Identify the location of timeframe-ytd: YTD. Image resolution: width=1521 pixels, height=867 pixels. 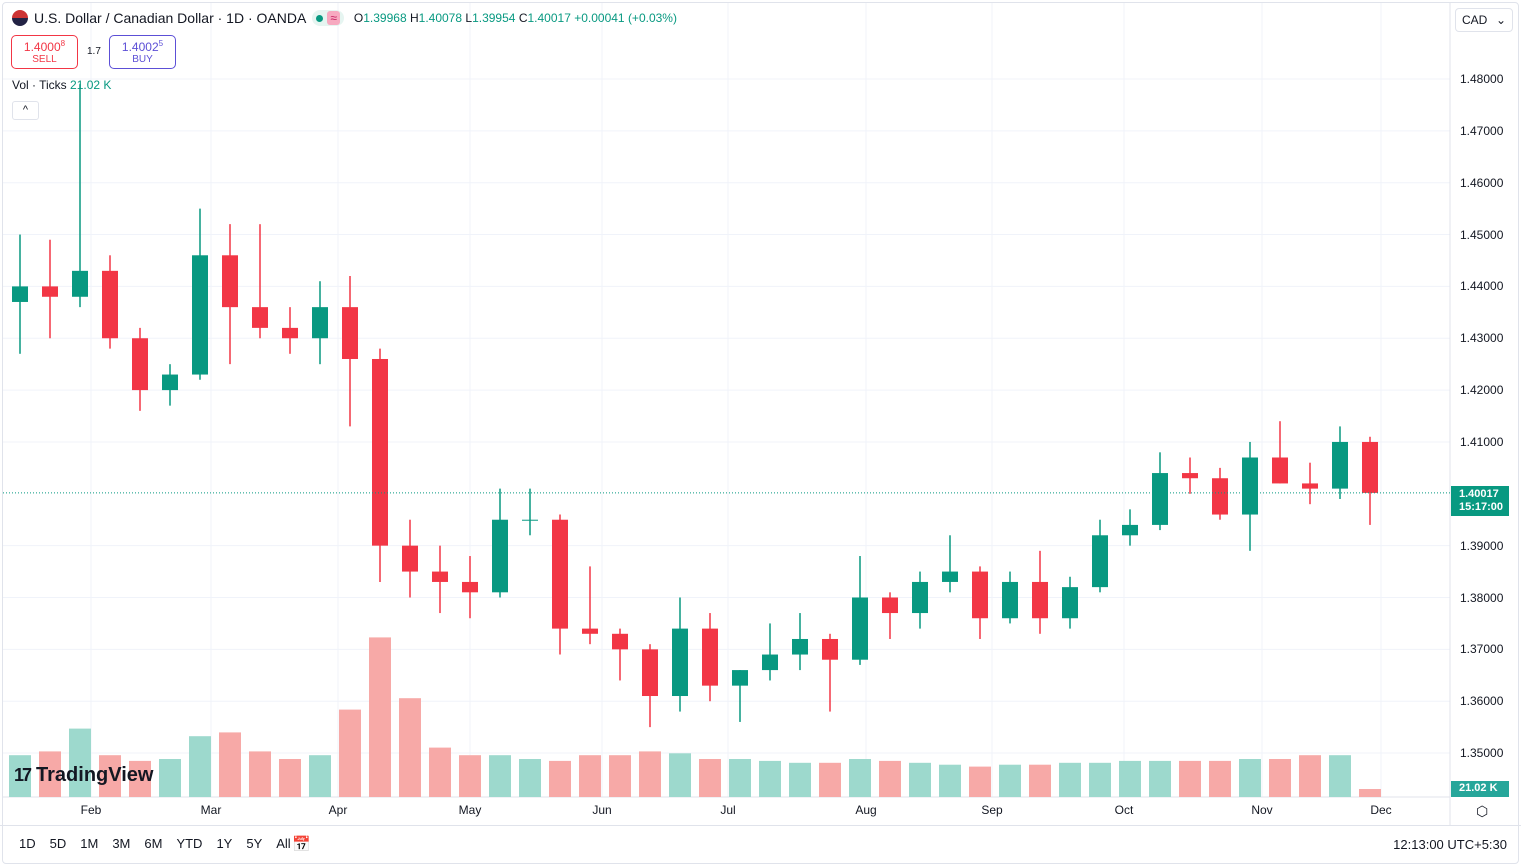
(189, 843).